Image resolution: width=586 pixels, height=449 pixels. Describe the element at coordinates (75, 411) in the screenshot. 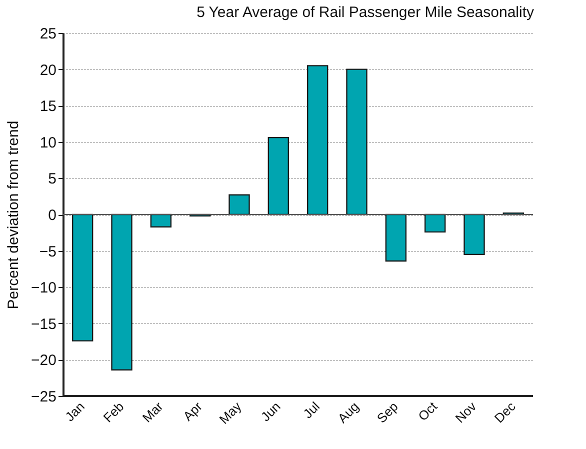

I see `x-tick-label: Jan` at that location.